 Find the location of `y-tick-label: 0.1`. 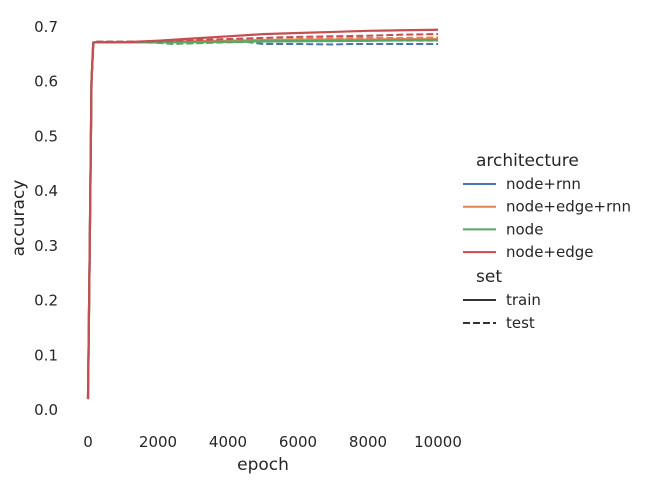

y-tick-label: 0.1 is located at coordinates (46, 355).